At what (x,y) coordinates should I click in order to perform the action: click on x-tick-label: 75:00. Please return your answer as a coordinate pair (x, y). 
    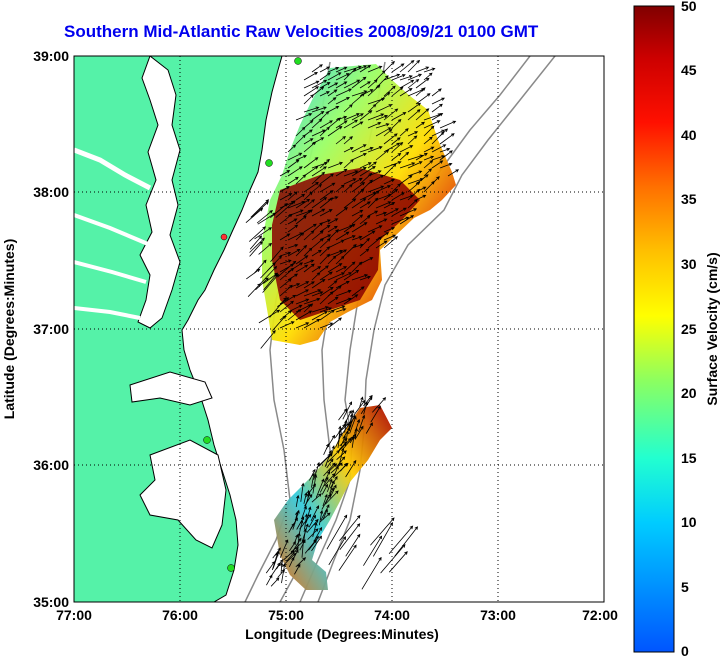
    Looking at the image, I should click on (286, 615).